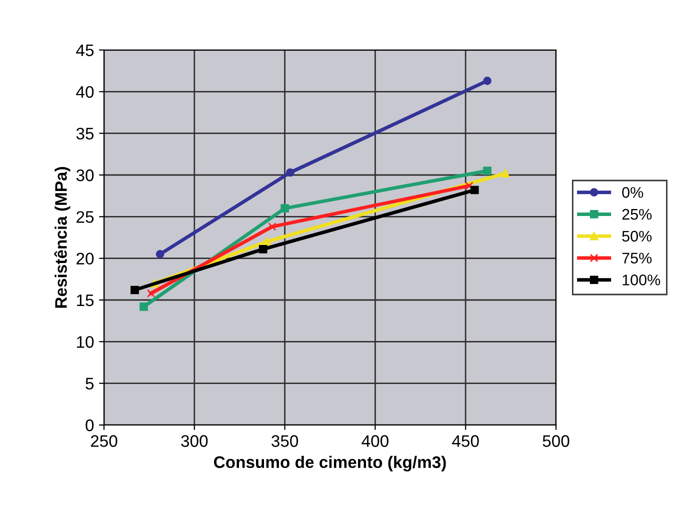  Describe the element at coordinates (556, 441) in the screenshot. I see `x-tick-label: 500` at that location.